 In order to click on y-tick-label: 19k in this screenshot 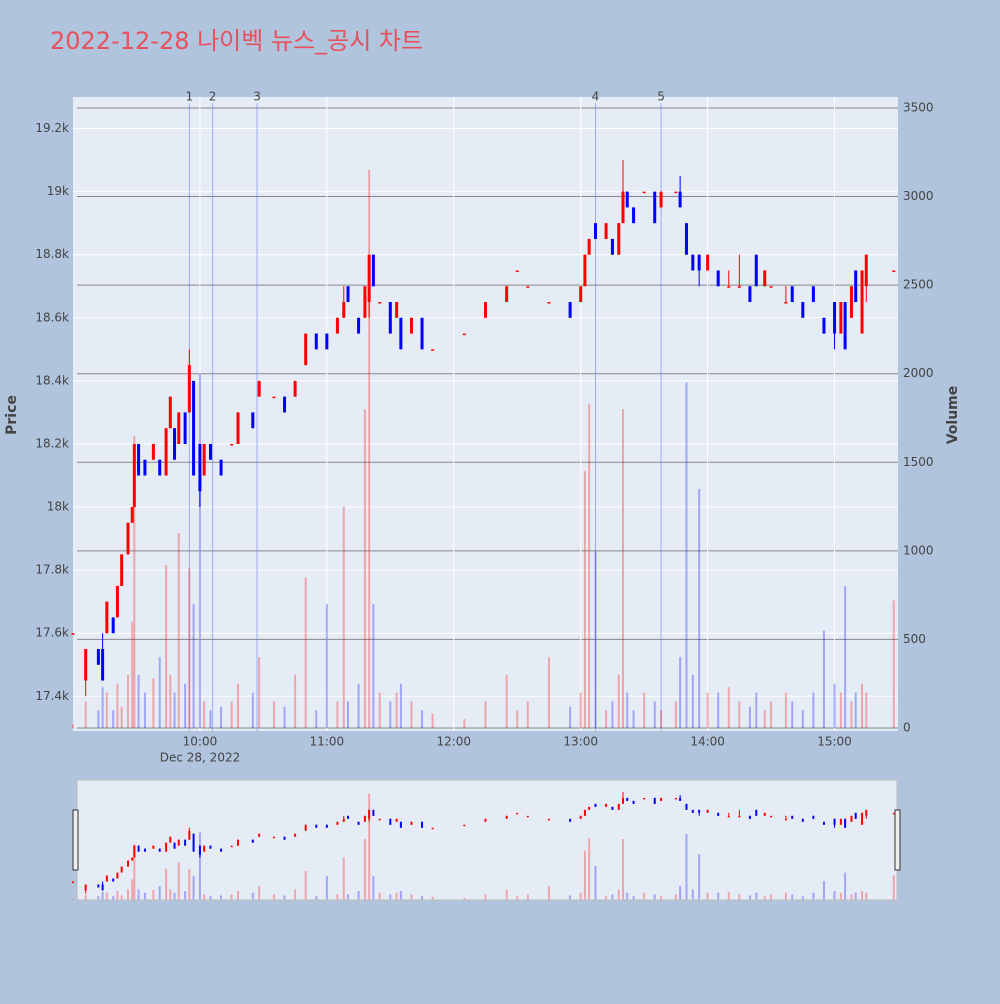, I will do `click(58, 191)`.